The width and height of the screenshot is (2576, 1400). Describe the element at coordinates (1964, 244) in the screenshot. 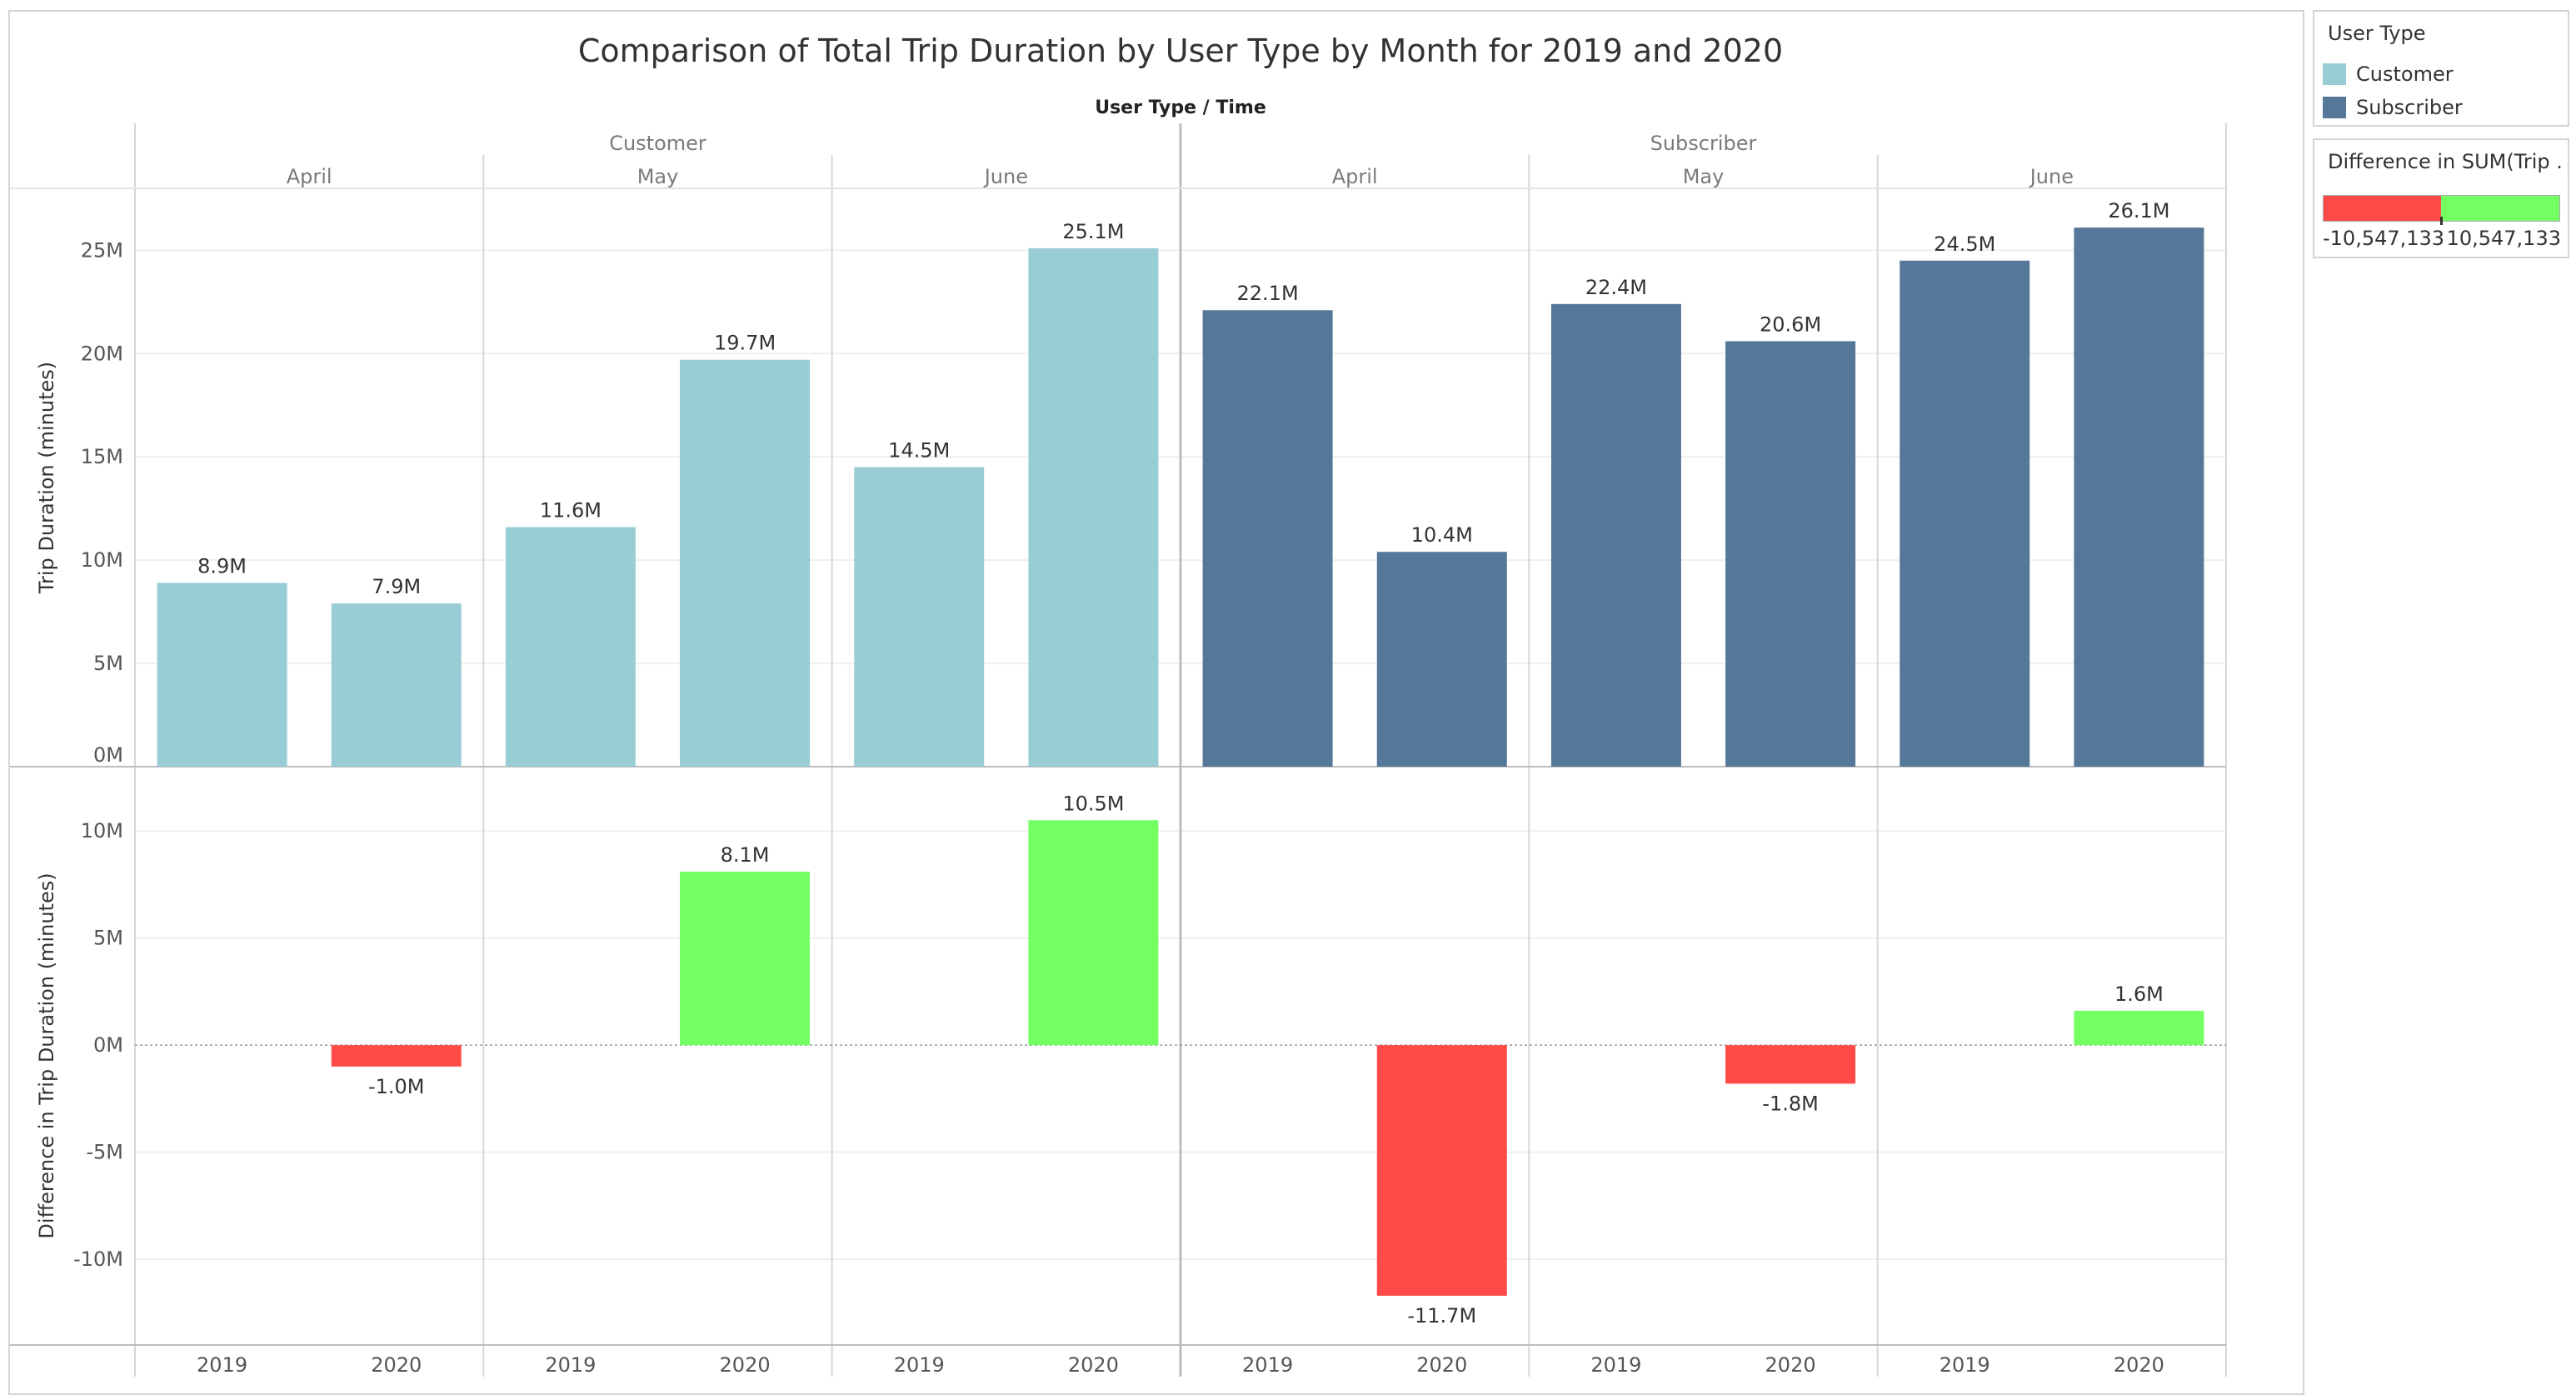

I see `trip-duration-bar-label: 24.5M` at that location.